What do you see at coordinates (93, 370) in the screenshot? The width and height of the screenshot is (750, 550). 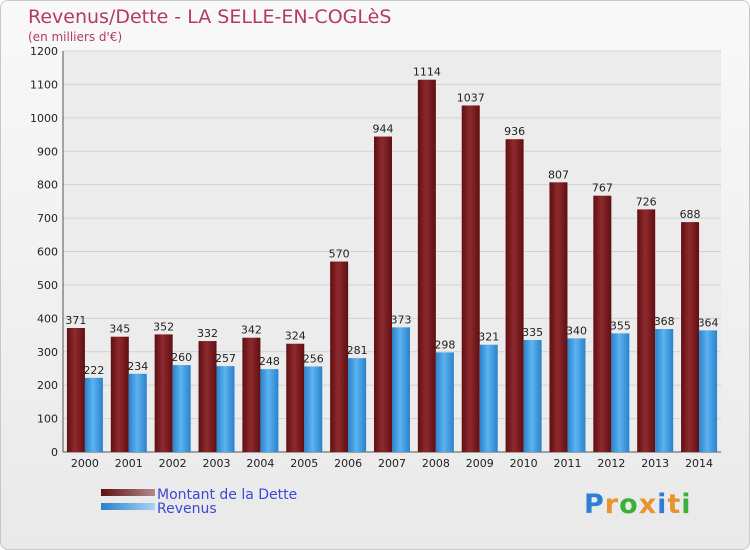 I see `revenue-value-label: 222` at bounding box center [93, 370].